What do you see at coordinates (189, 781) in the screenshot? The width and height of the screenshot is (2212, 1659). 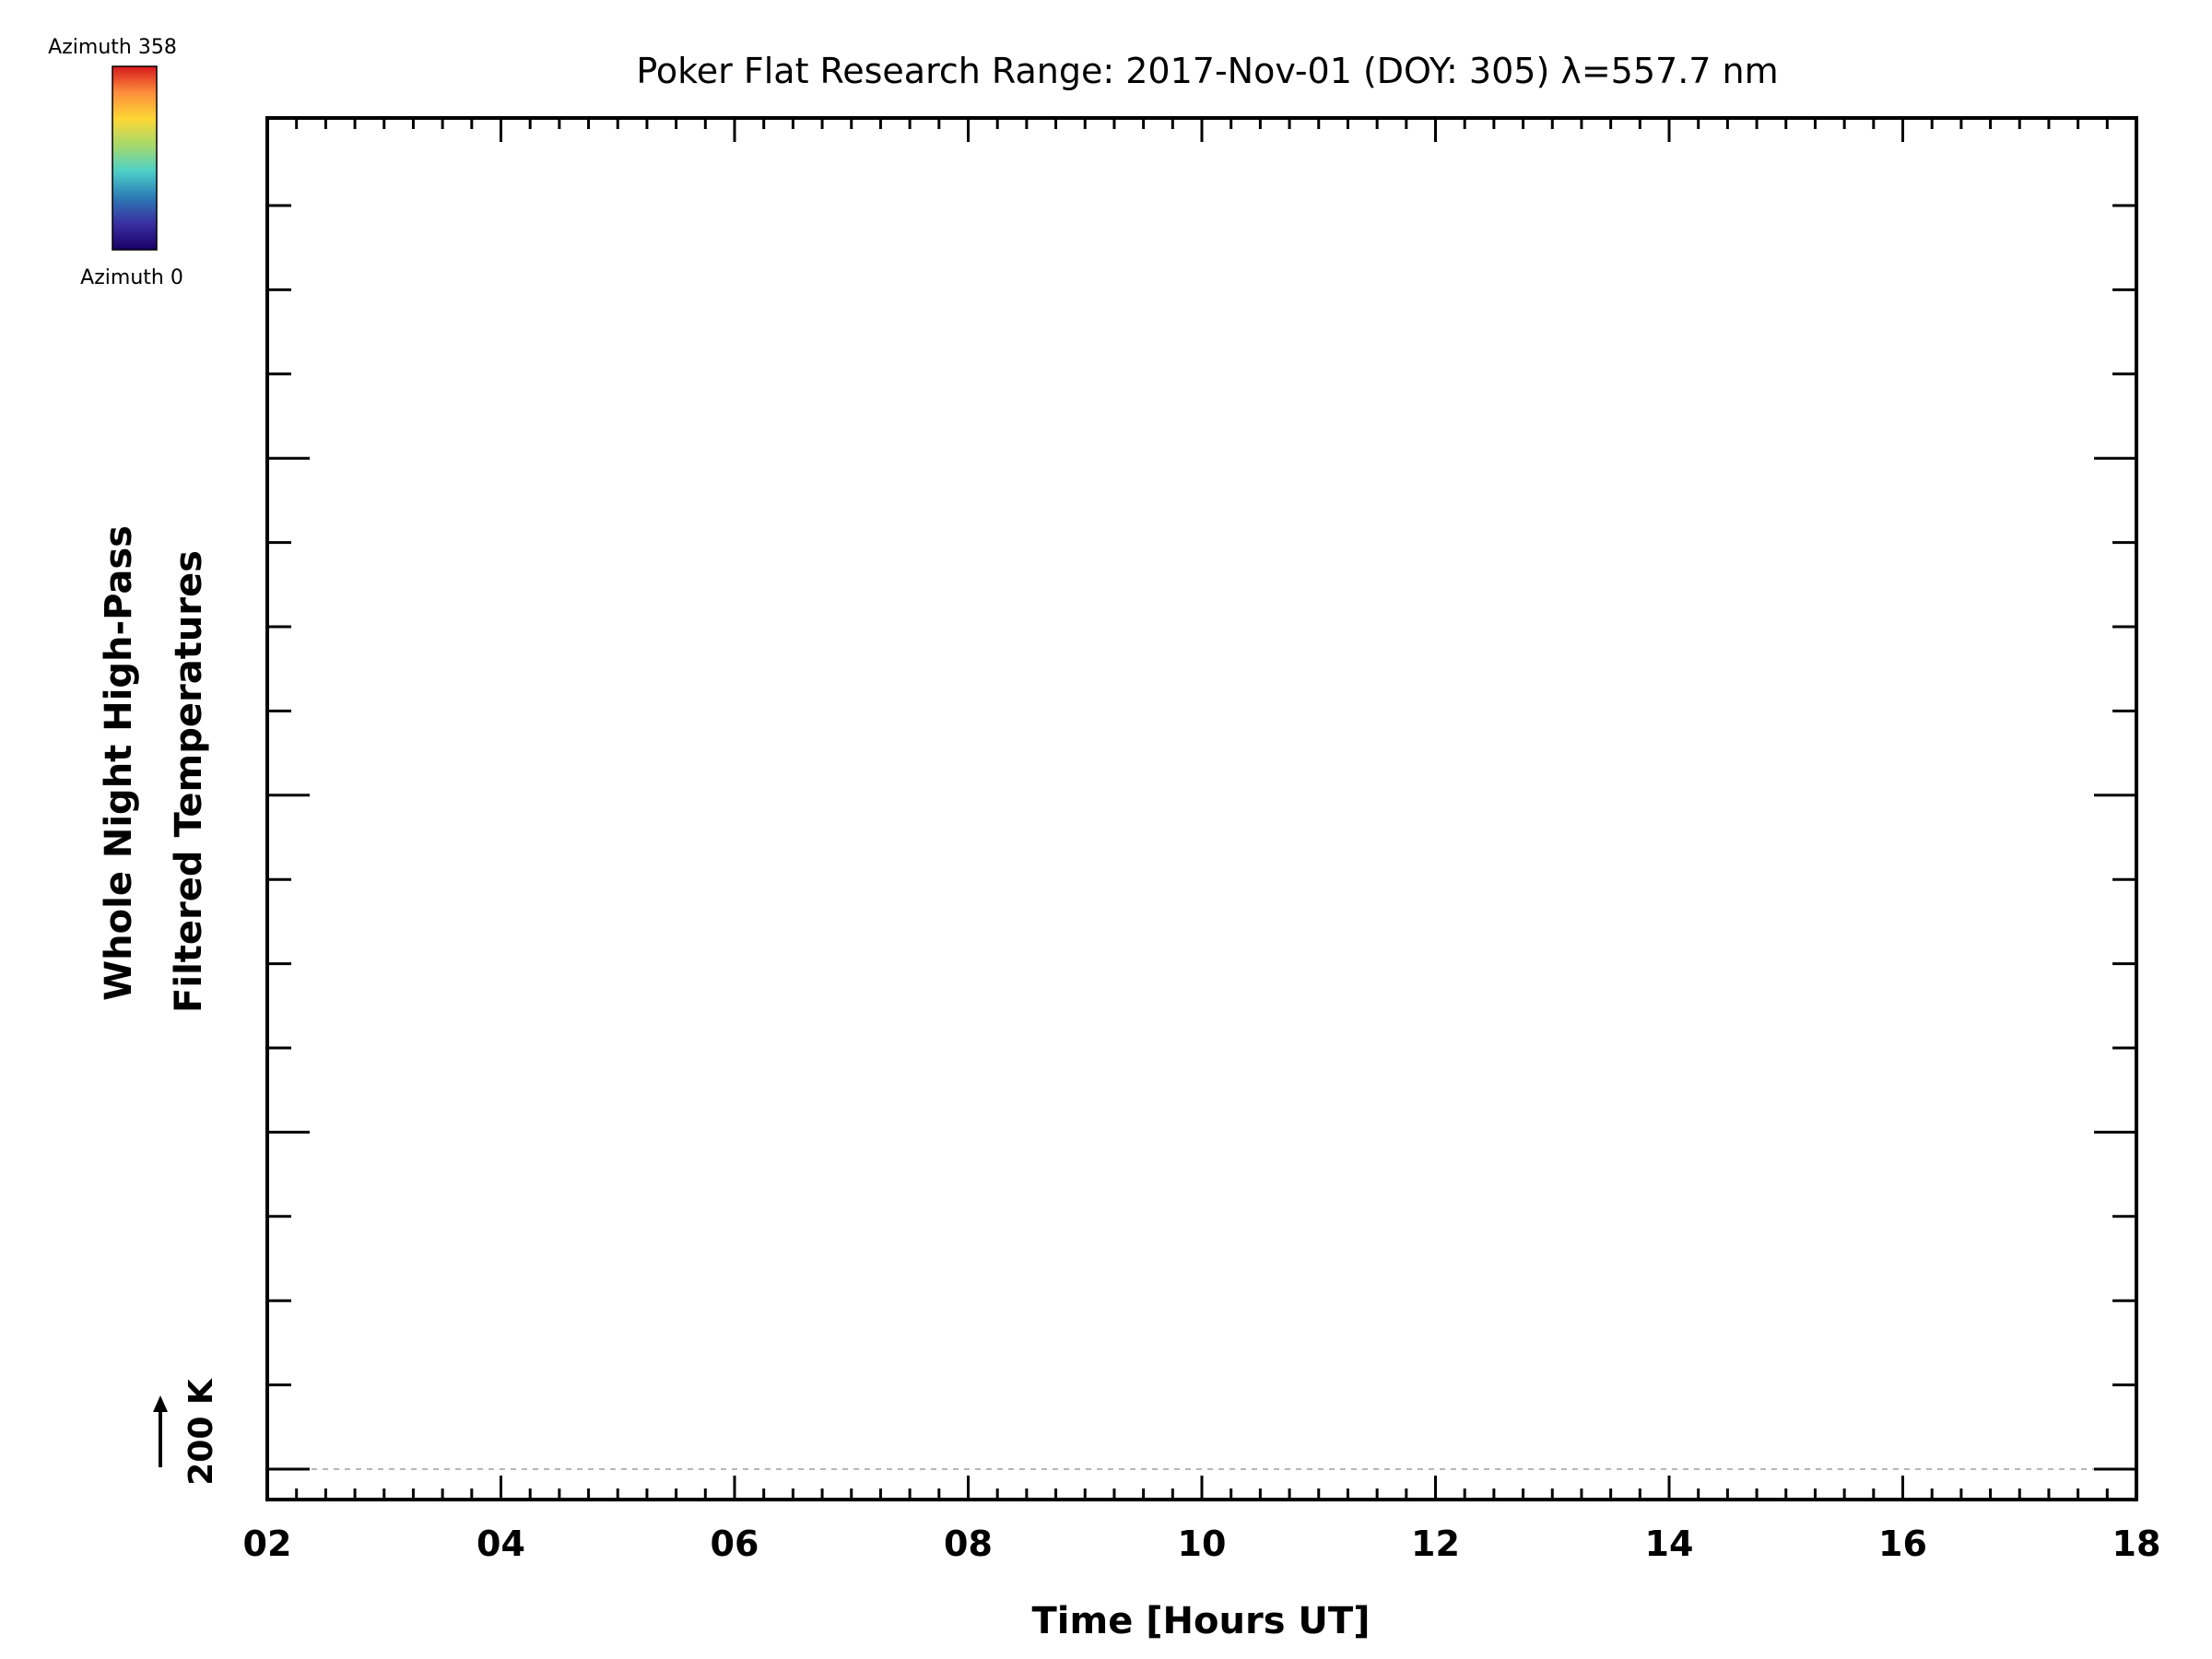 I see `y-axis-label-line2: Filtered Temperatures` at bounding box center [189, 781].